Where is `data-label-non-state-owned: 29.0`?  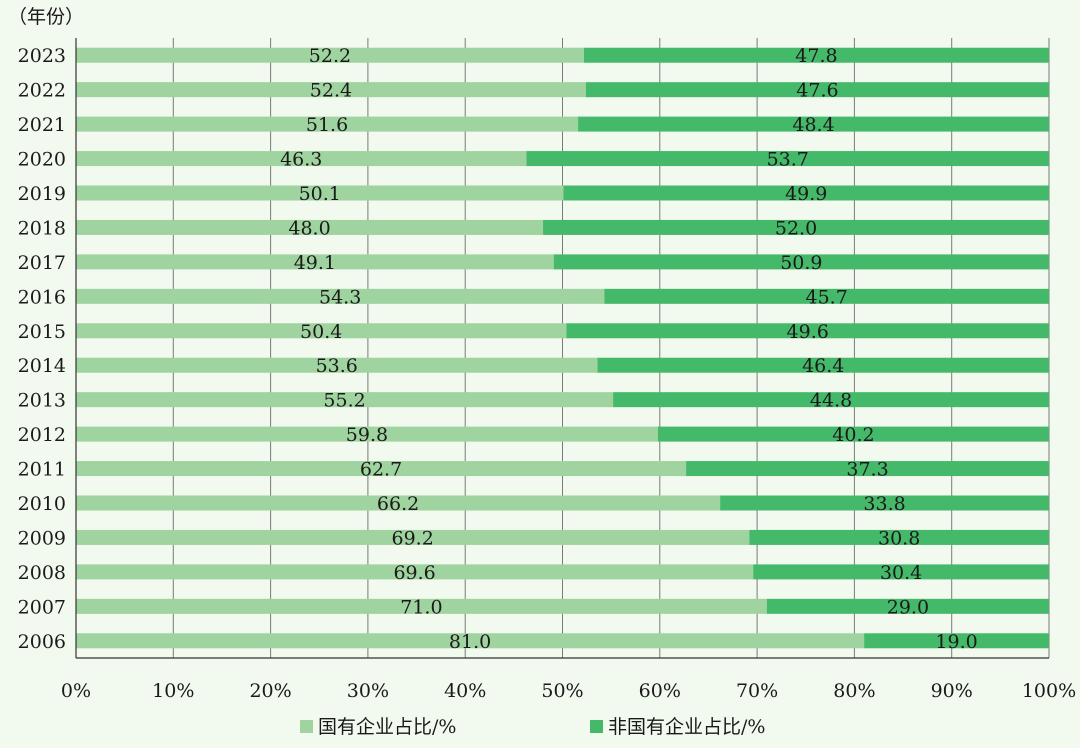
data-label-non-state-owned: 29.0 is located at coordinates (908, 607).